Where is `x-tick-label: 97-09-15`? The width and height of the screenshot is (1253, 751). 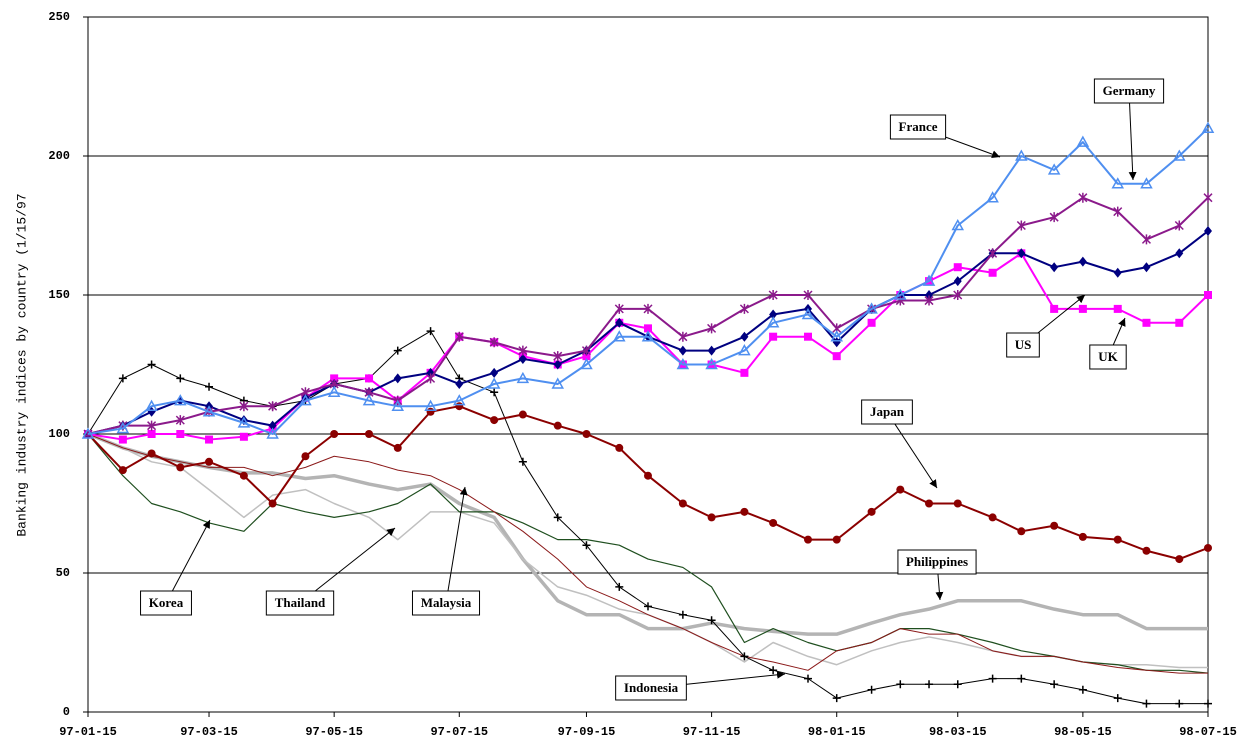 x-tick-label: 97-09-15 is located at coordinates (587, 732).